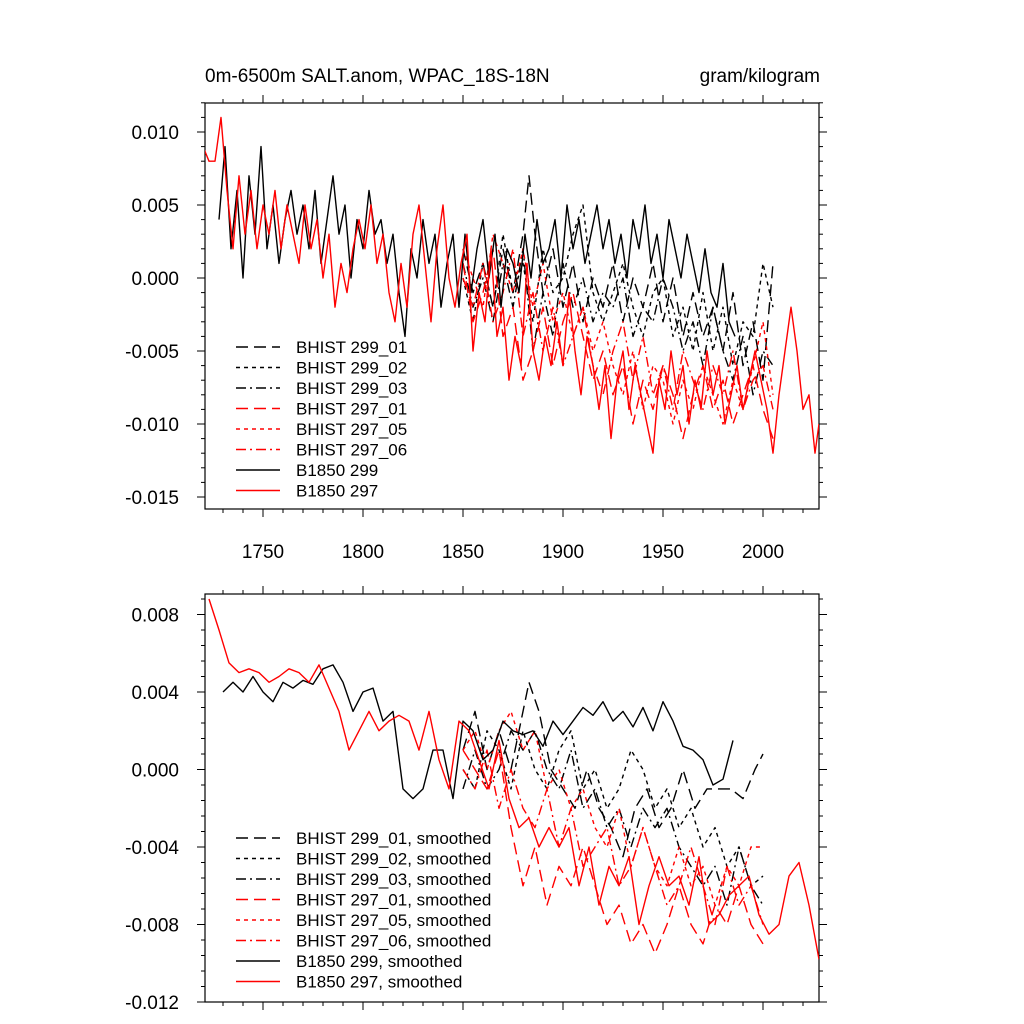 The height and width of the screenshot is (1024, 1024). Describe the element at coordinates (152, 926) in the screenshot. I see `y-tick-label: -0.008` at that location.